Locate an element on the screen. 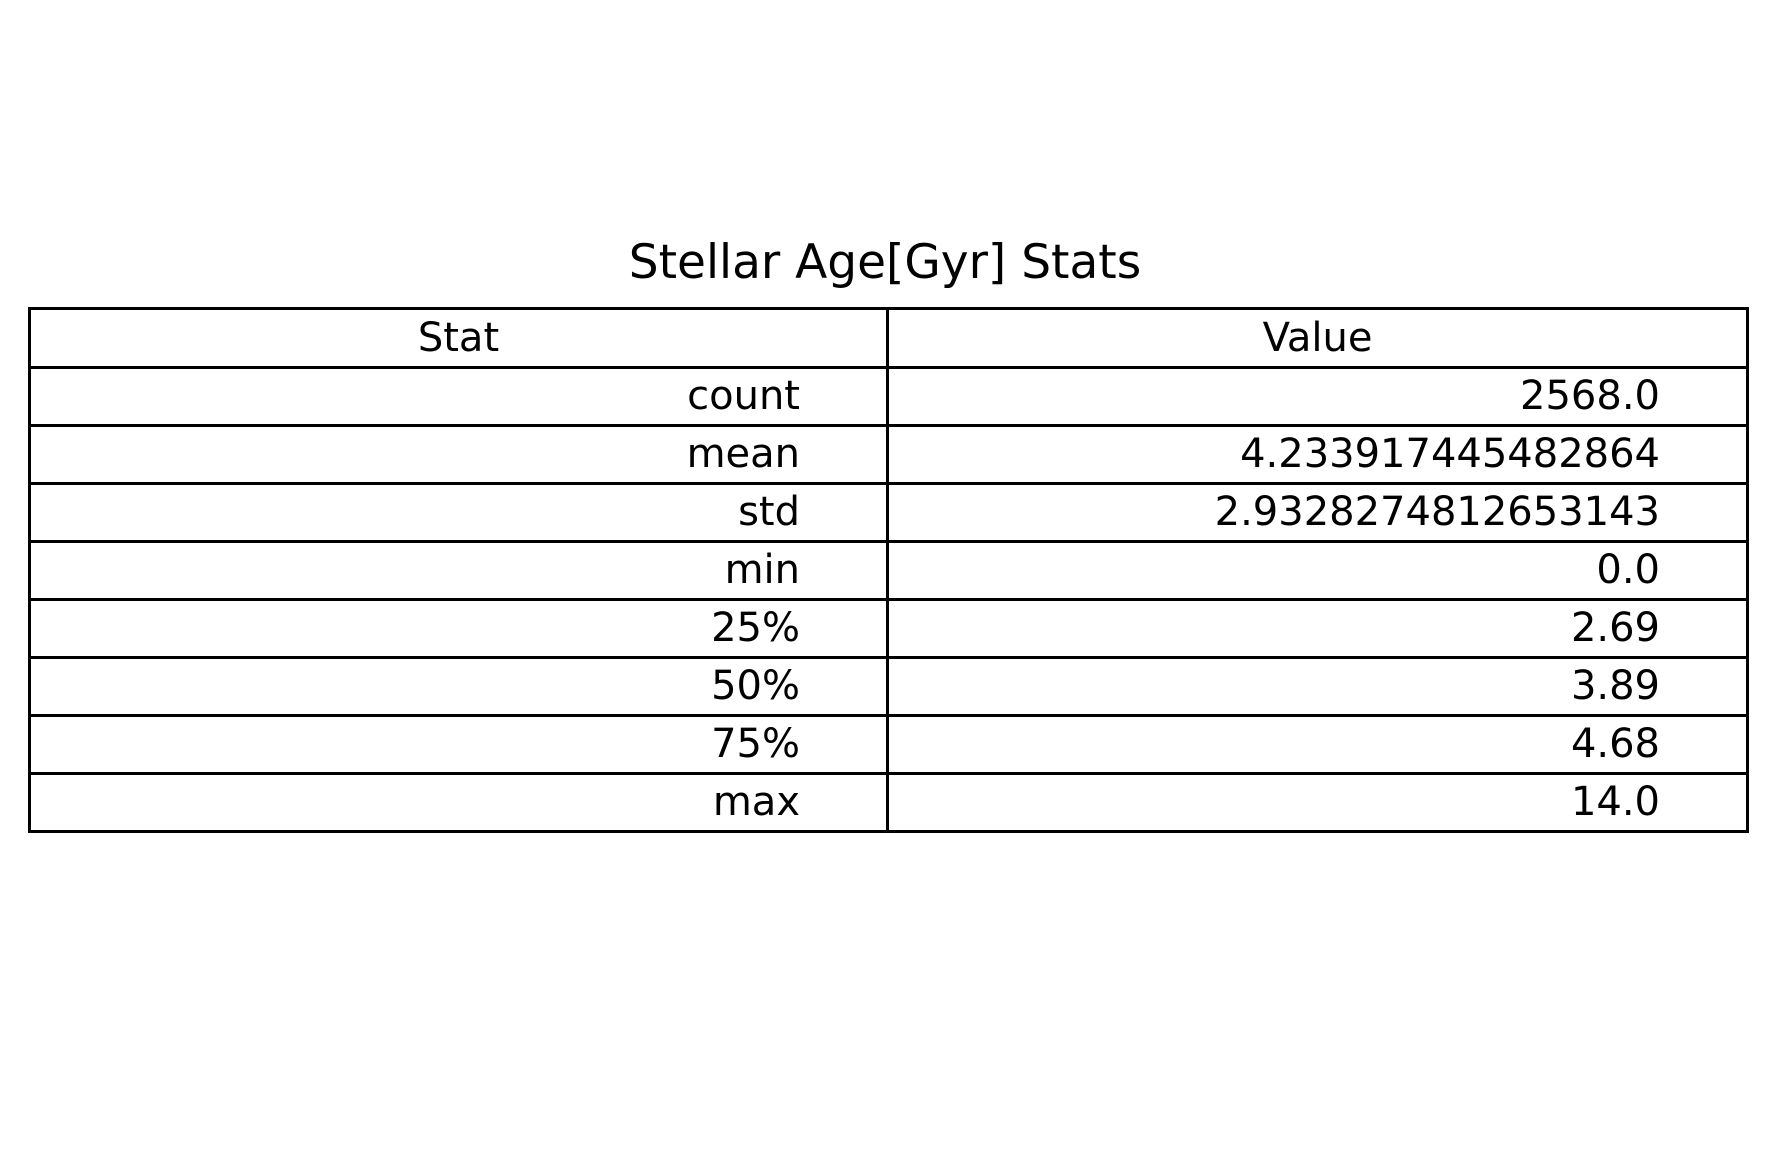 The width and height of the screenshot is (1770, 1170). value-cell: 0.0 is located at coordinates (1317, 570).